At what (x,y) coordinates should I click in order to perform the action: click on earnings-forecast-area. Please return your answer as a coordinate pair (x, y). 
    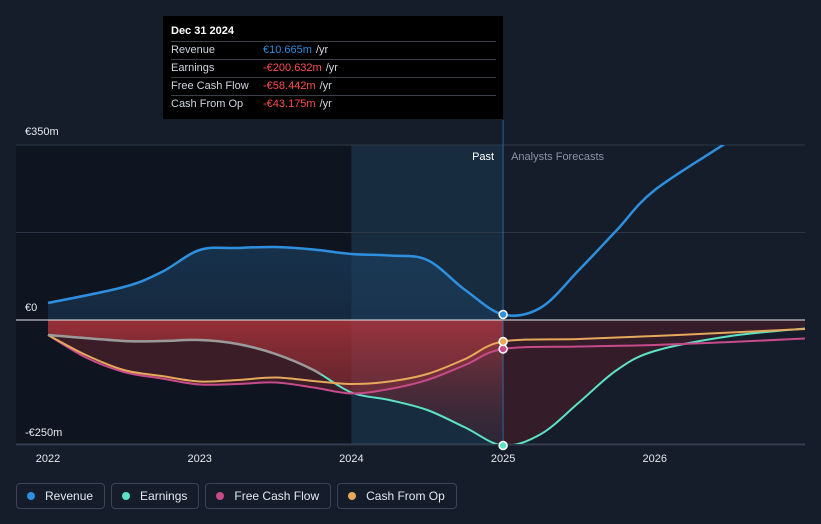
    Looking at the image, I should click on (654, 382).